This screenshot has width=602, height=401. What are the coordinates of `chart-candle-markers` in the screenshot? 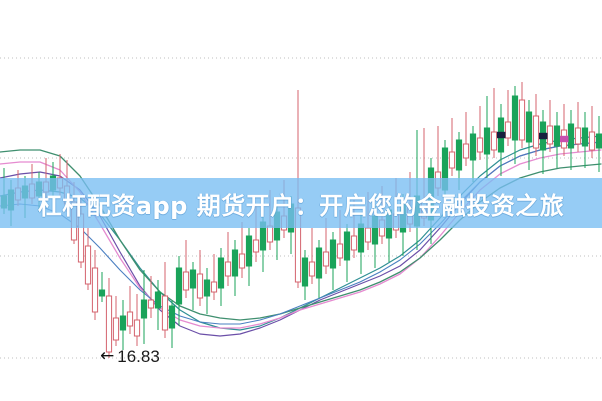 It's located at (533, 137).